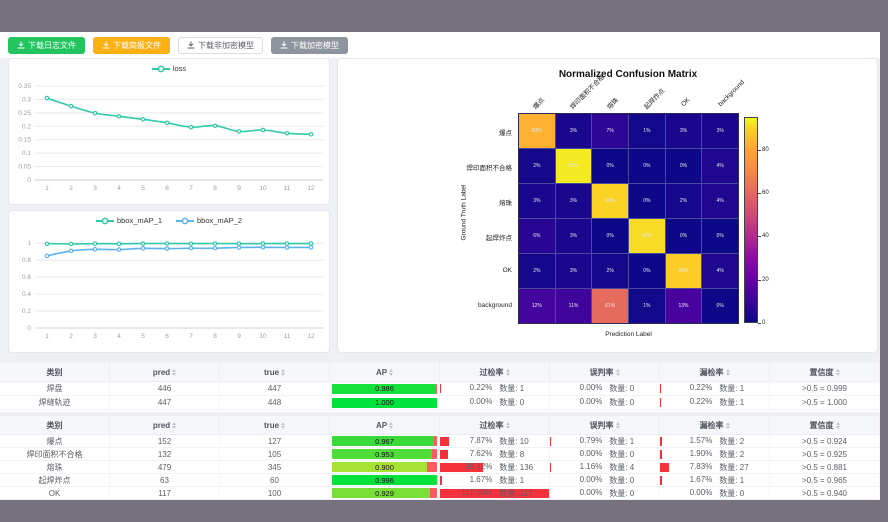 This screenshot has height=522, width=888. I want to click on confidence-value: >0.5 = 0.965, so click(824, 480).